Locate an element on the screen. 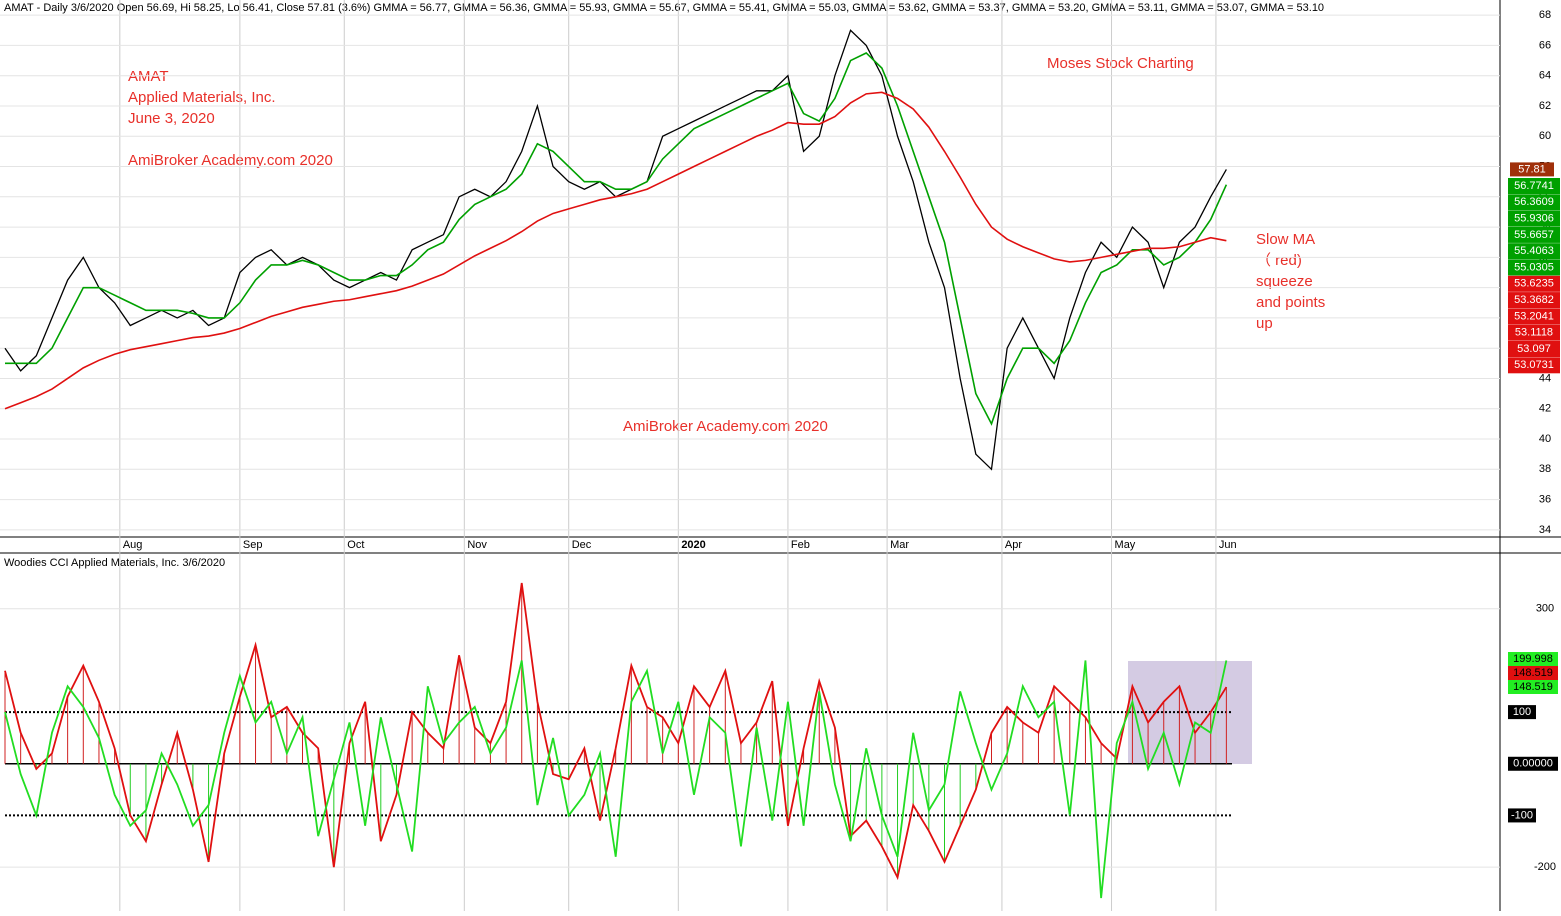  value-label: 57.81 is located at coordinates (1532, 169).